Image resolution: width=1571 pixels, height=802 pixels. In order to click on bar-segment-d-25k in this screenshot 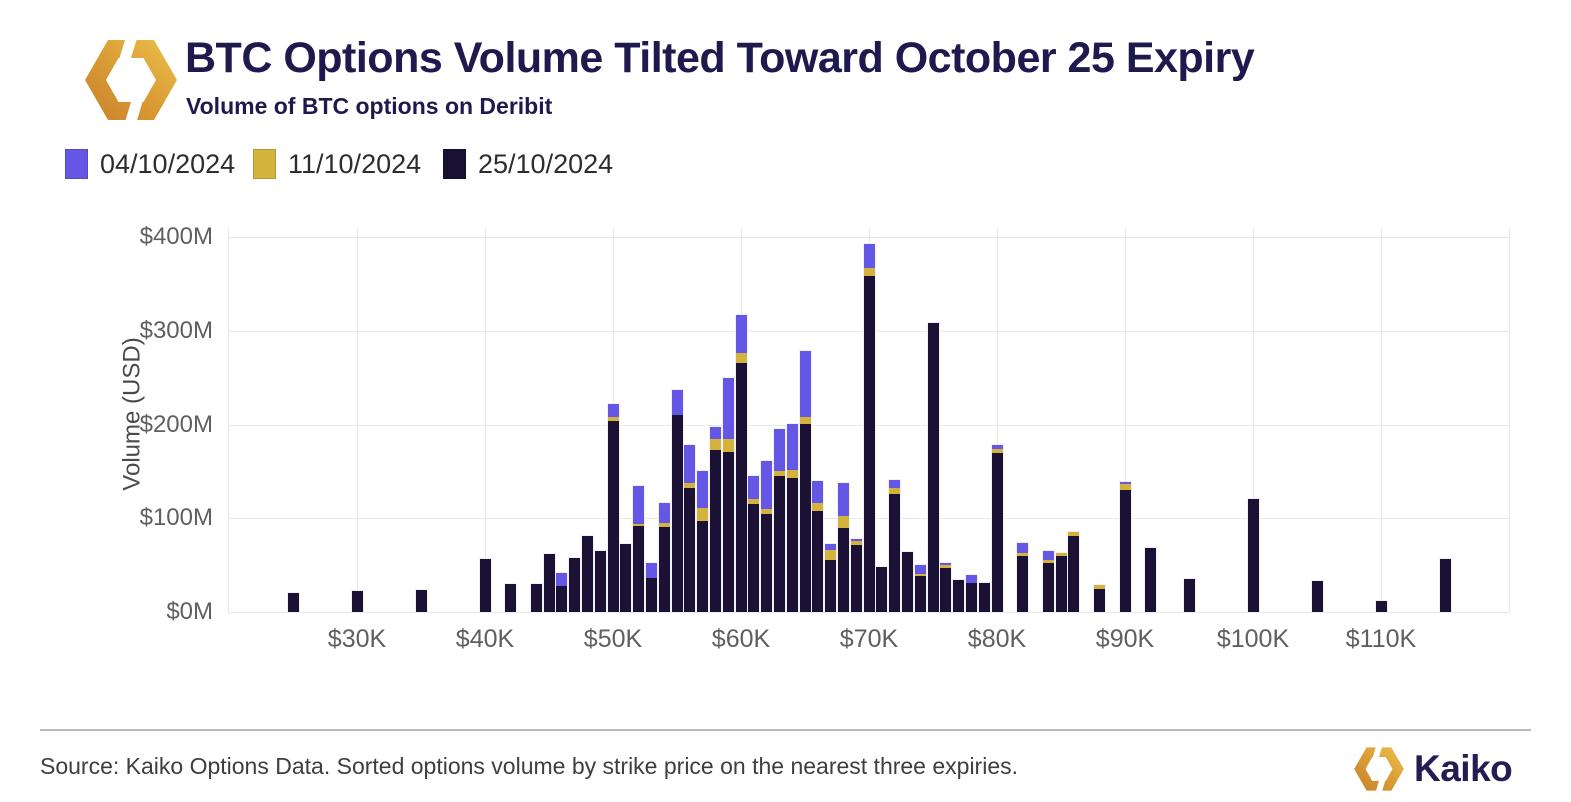, I will do `click(293, 602)`.